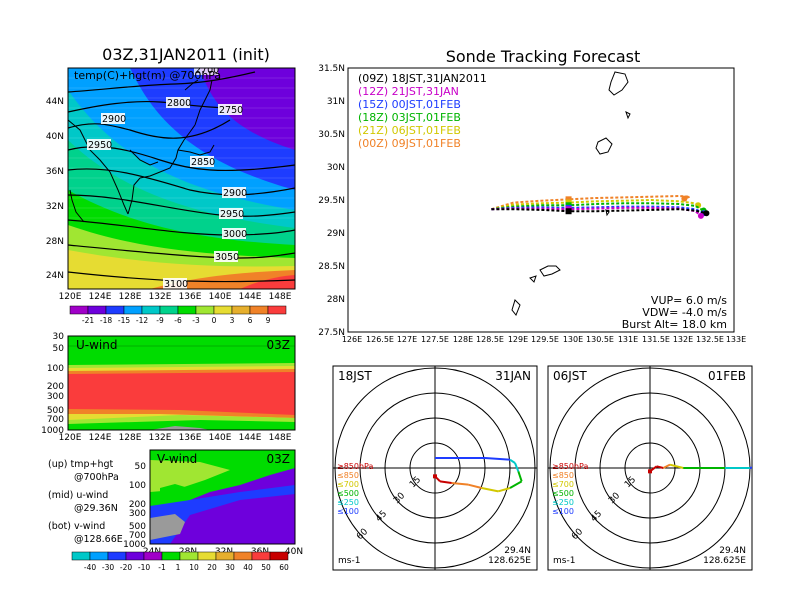 This screenshot has height=612, width=792. Describe the element at coordinates (280, 438) in the screenshot. I see `u-lon-tick: 148E` at that location.